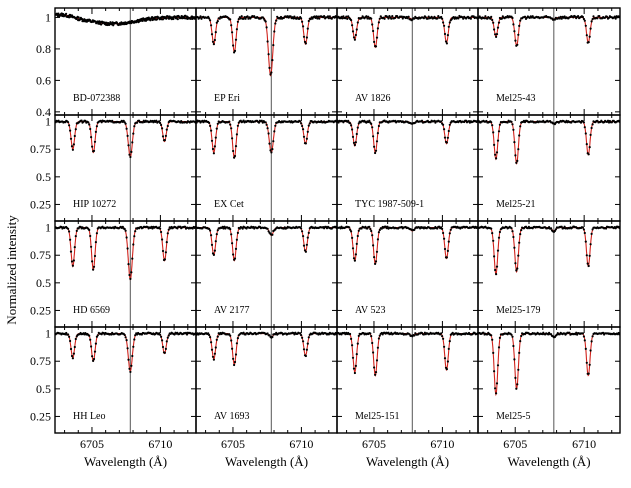 This screenshot has height=488, width=631. Describe the element at coordinates (549, 168) in the screenshot. I see `panel-mel25-21: Mel25-21` at that location.